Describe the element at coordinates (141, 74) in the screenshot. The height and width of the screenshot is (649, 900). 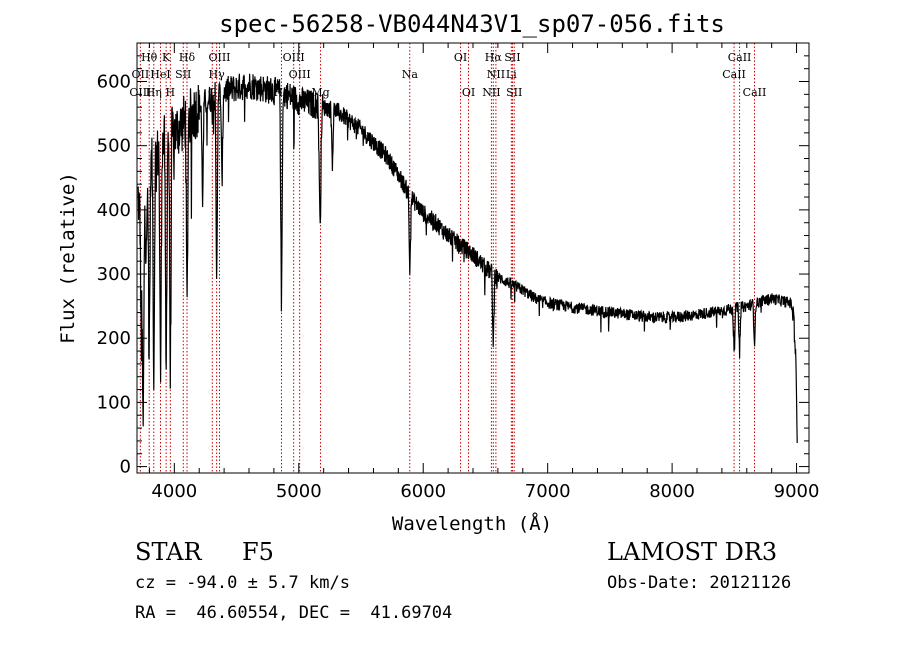
I see `line-label: OII` at that location.